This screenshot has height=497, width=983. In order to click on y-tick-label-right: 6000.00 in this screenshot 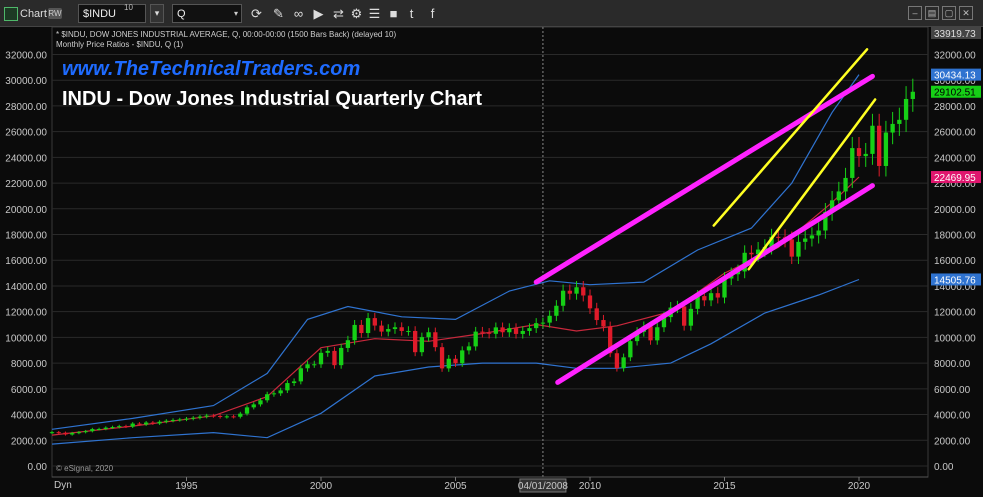, I will do `click(952, 390)`.